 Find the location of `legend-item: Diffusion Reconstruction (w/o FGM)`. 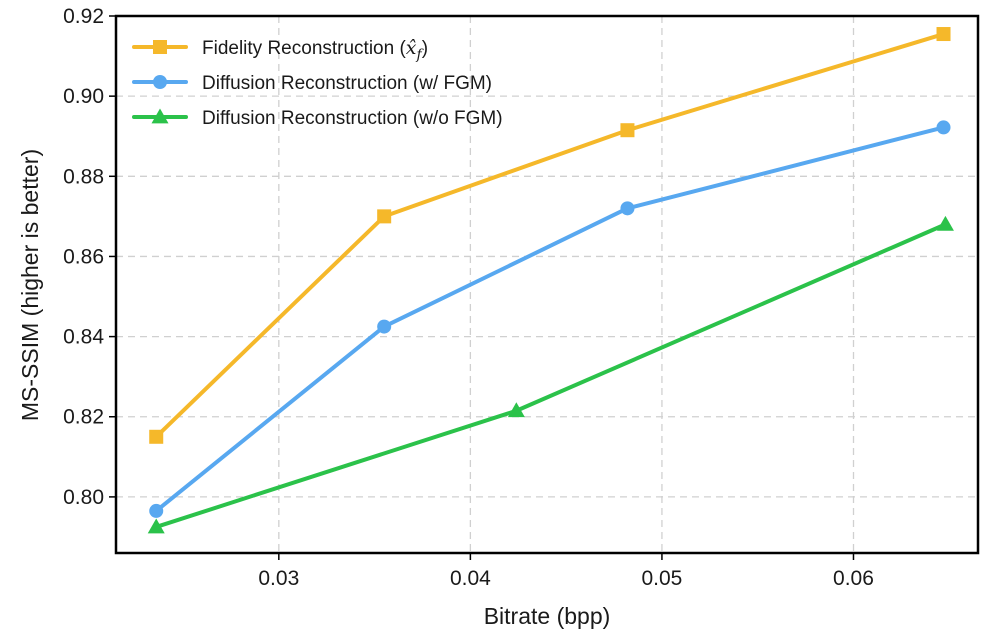

legend-item: Diffusion Reconstruction (w/o FGM) is located at coordinates (317, 118).